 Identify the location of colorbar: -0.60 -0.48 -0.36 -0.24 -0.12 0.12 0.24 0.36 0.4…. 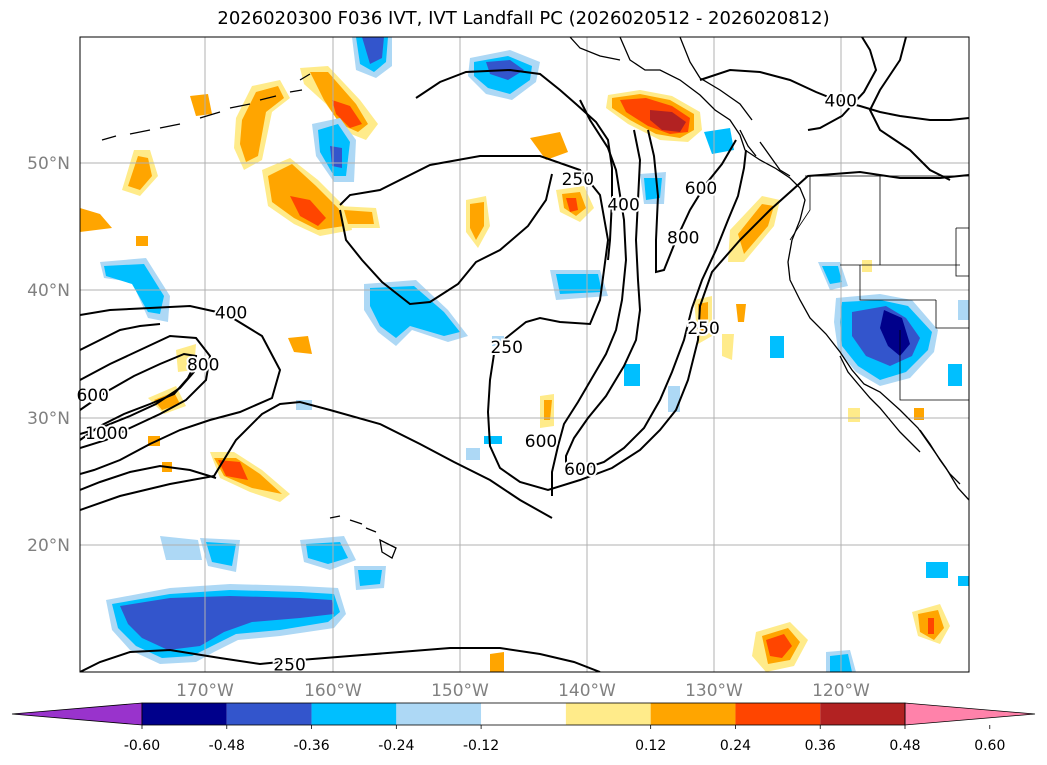
(523, 728).